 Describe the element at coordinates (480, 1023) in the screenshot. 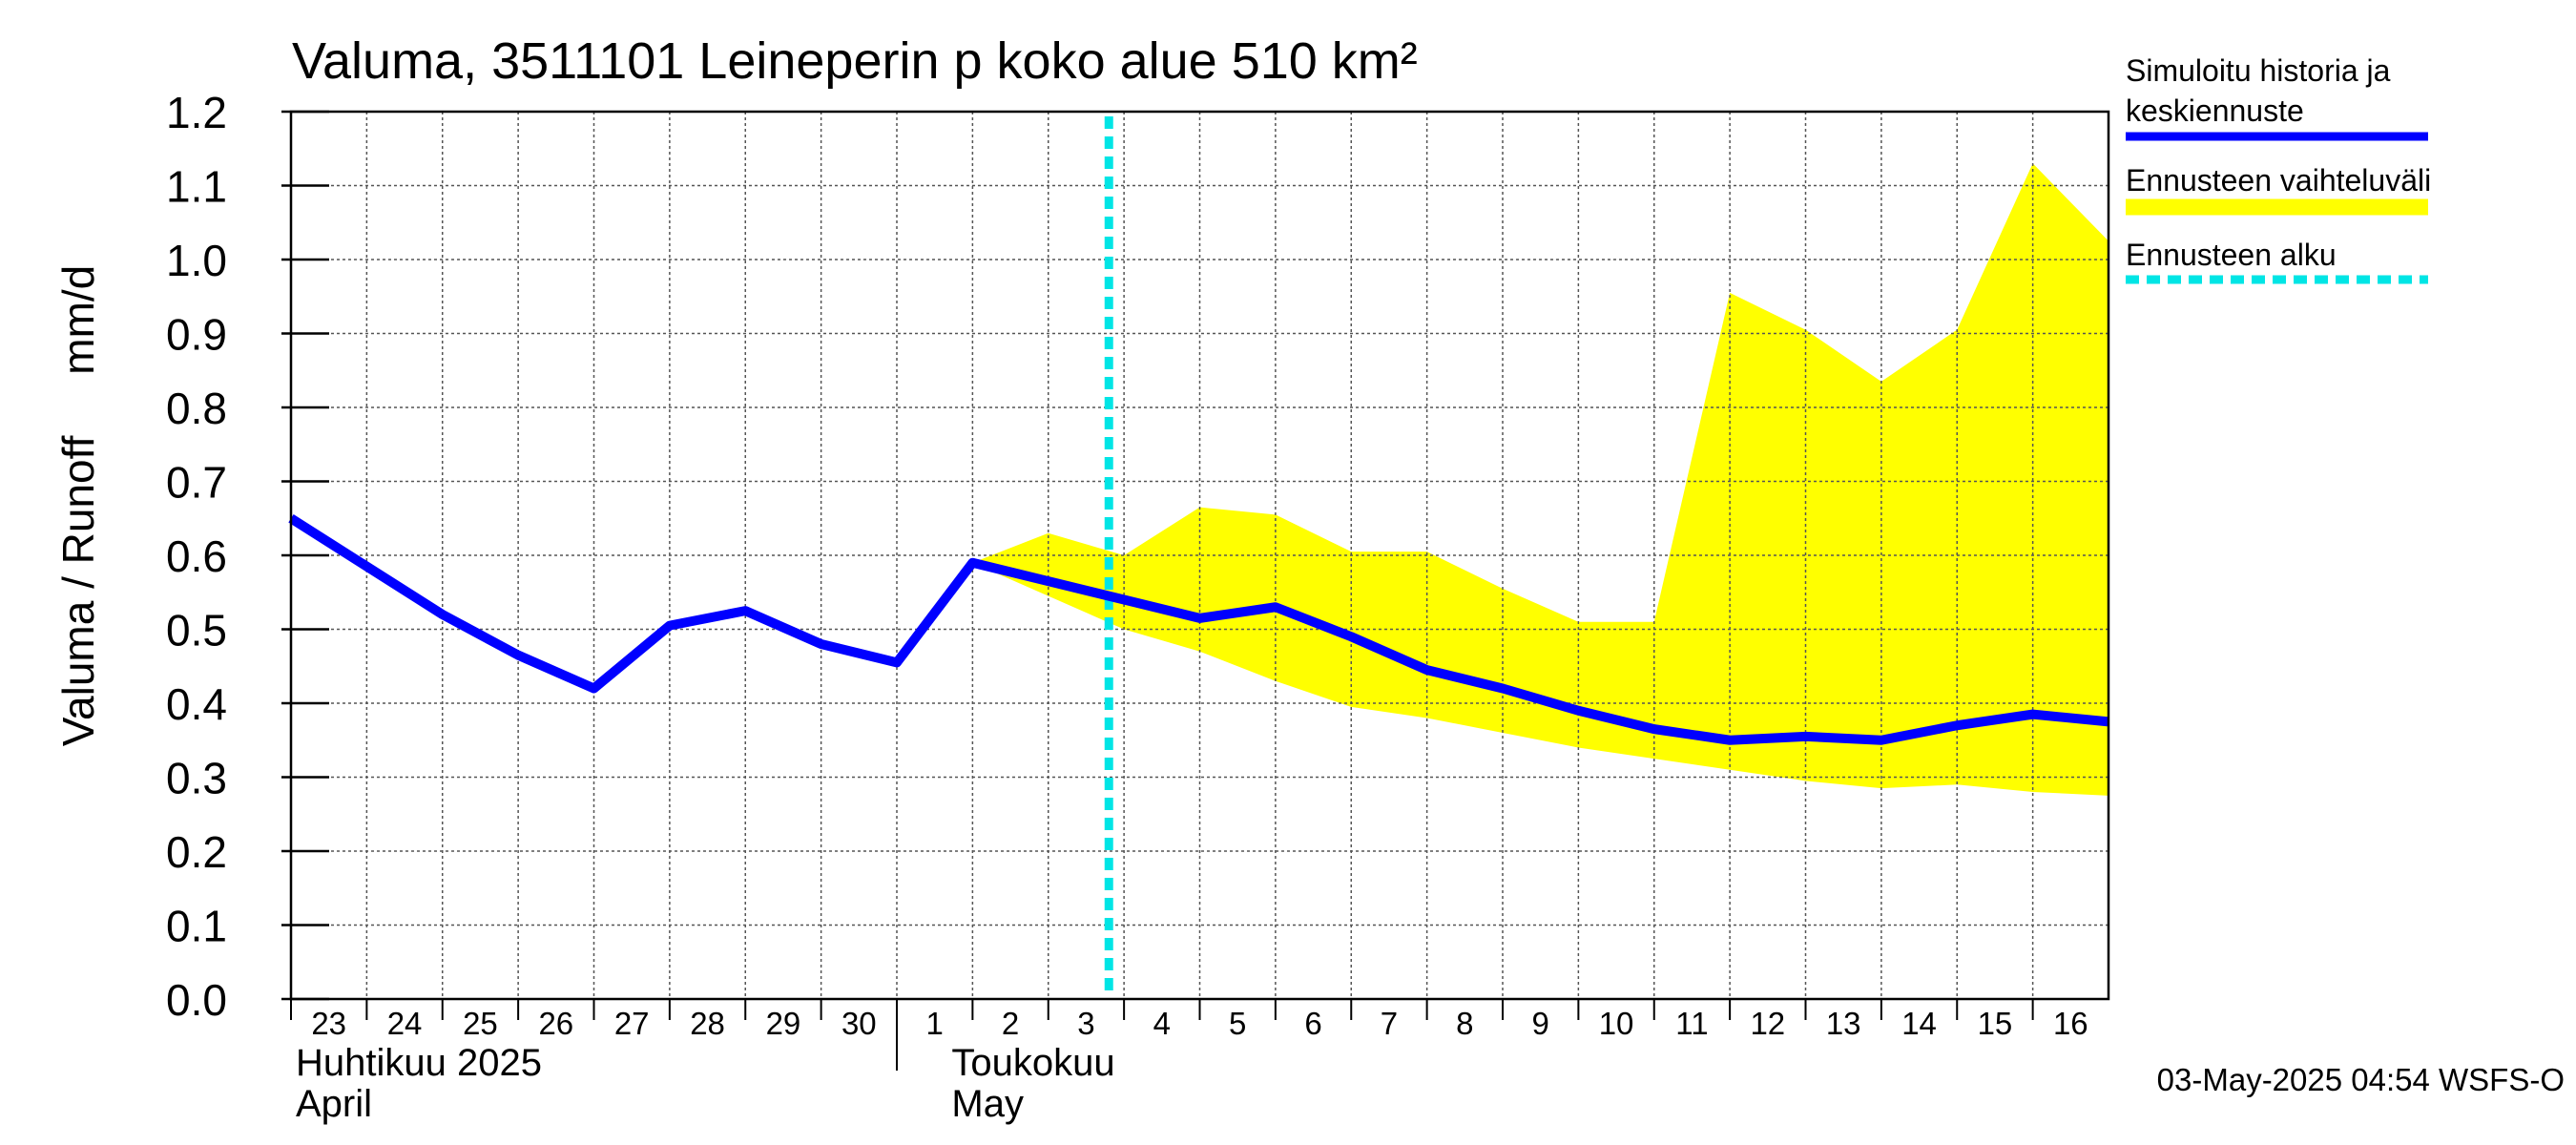

I see `x-day-label: 25` at that location.